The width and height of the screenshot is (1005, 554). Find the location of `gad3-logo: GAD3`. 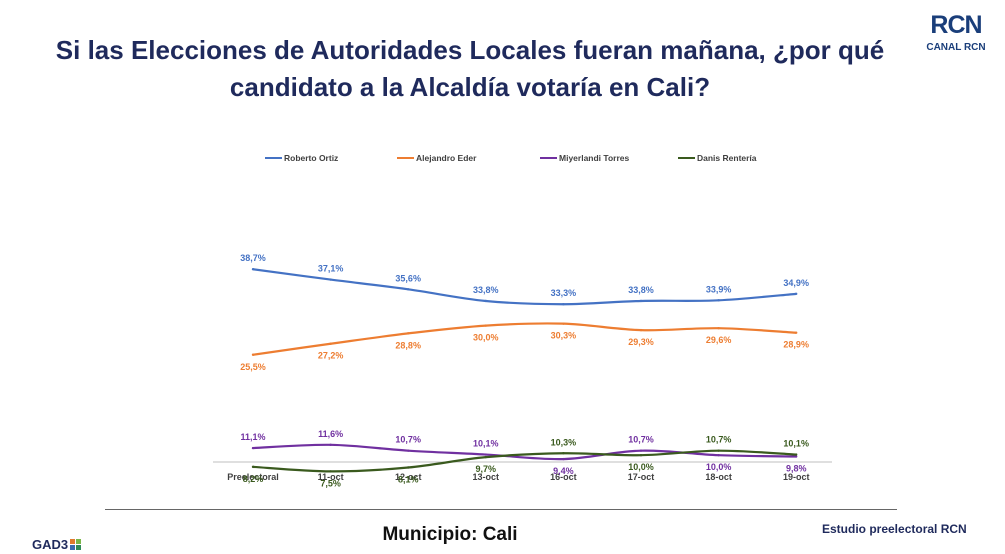

gad3-logo: GAD3 is located at coordinates (57, 544).